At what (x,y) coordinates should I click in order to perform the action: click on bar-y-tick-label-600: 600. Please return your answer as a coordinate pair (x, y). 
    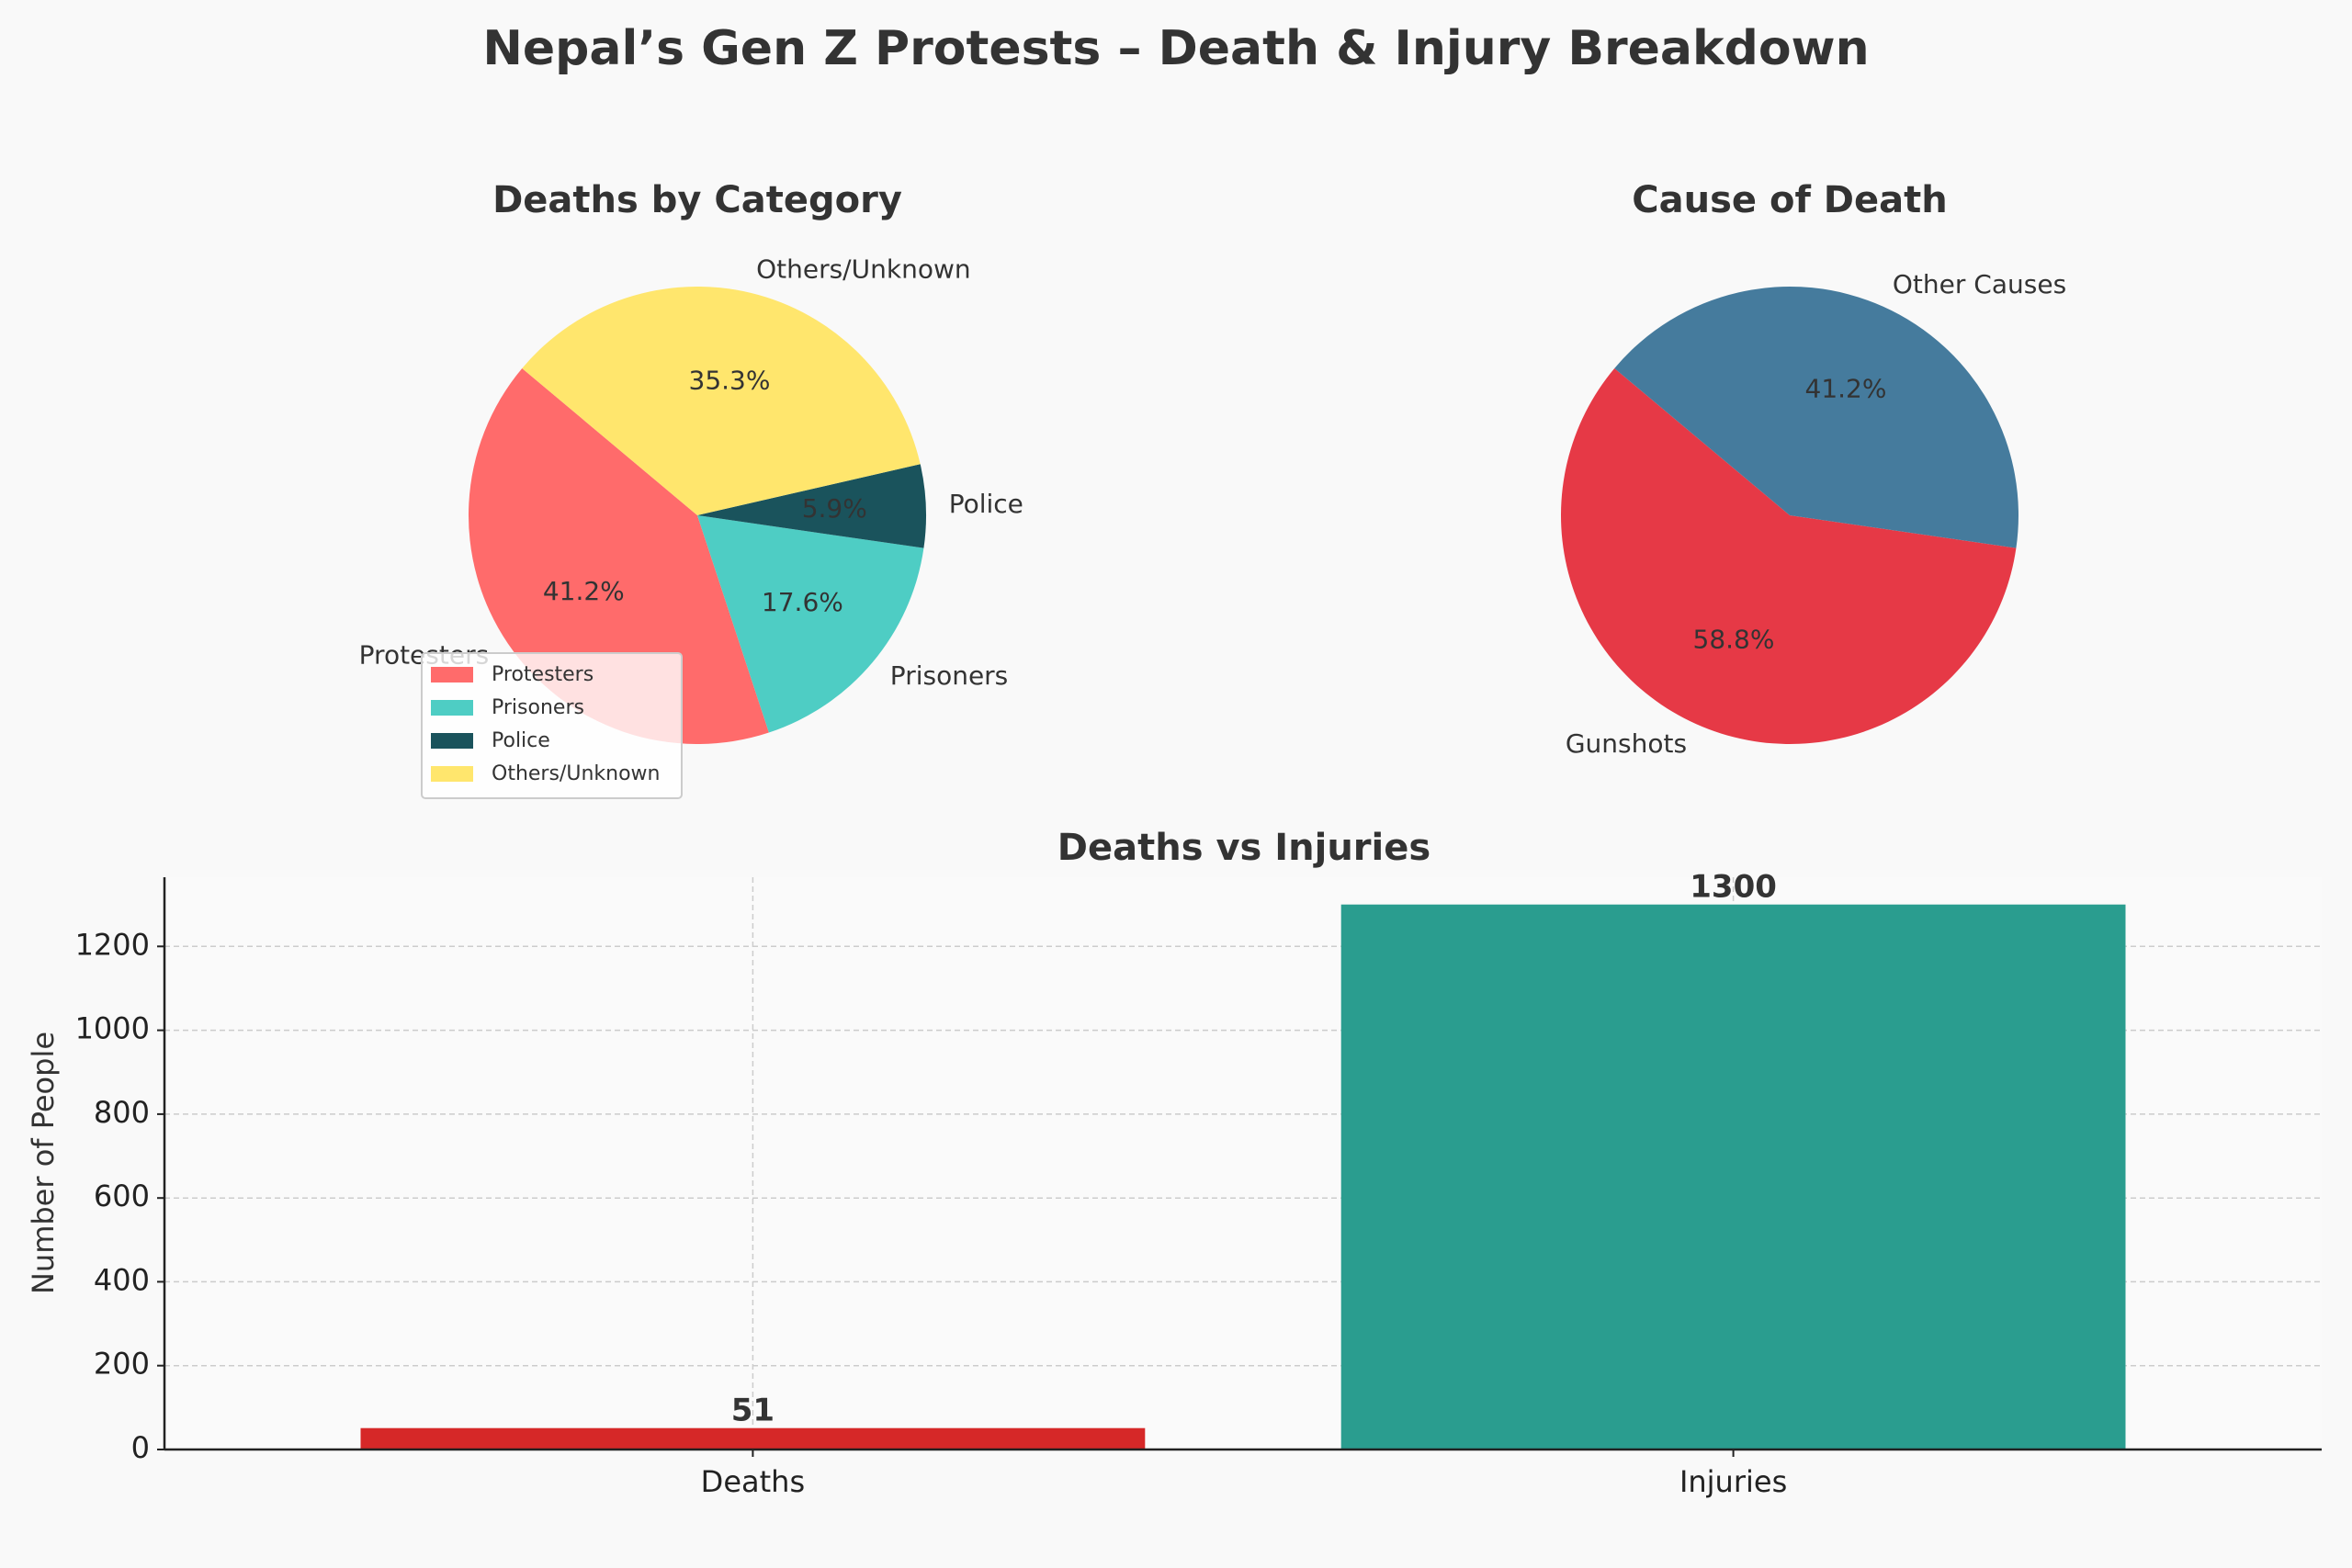
    Looking at the image, I should click on (122, 1196).